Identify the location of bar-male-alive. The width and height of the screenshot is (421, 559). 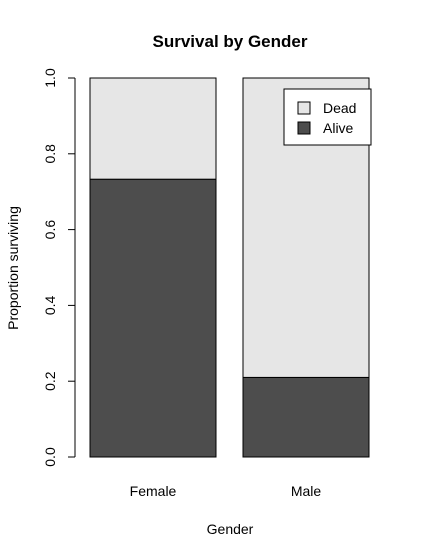
(306, 417).